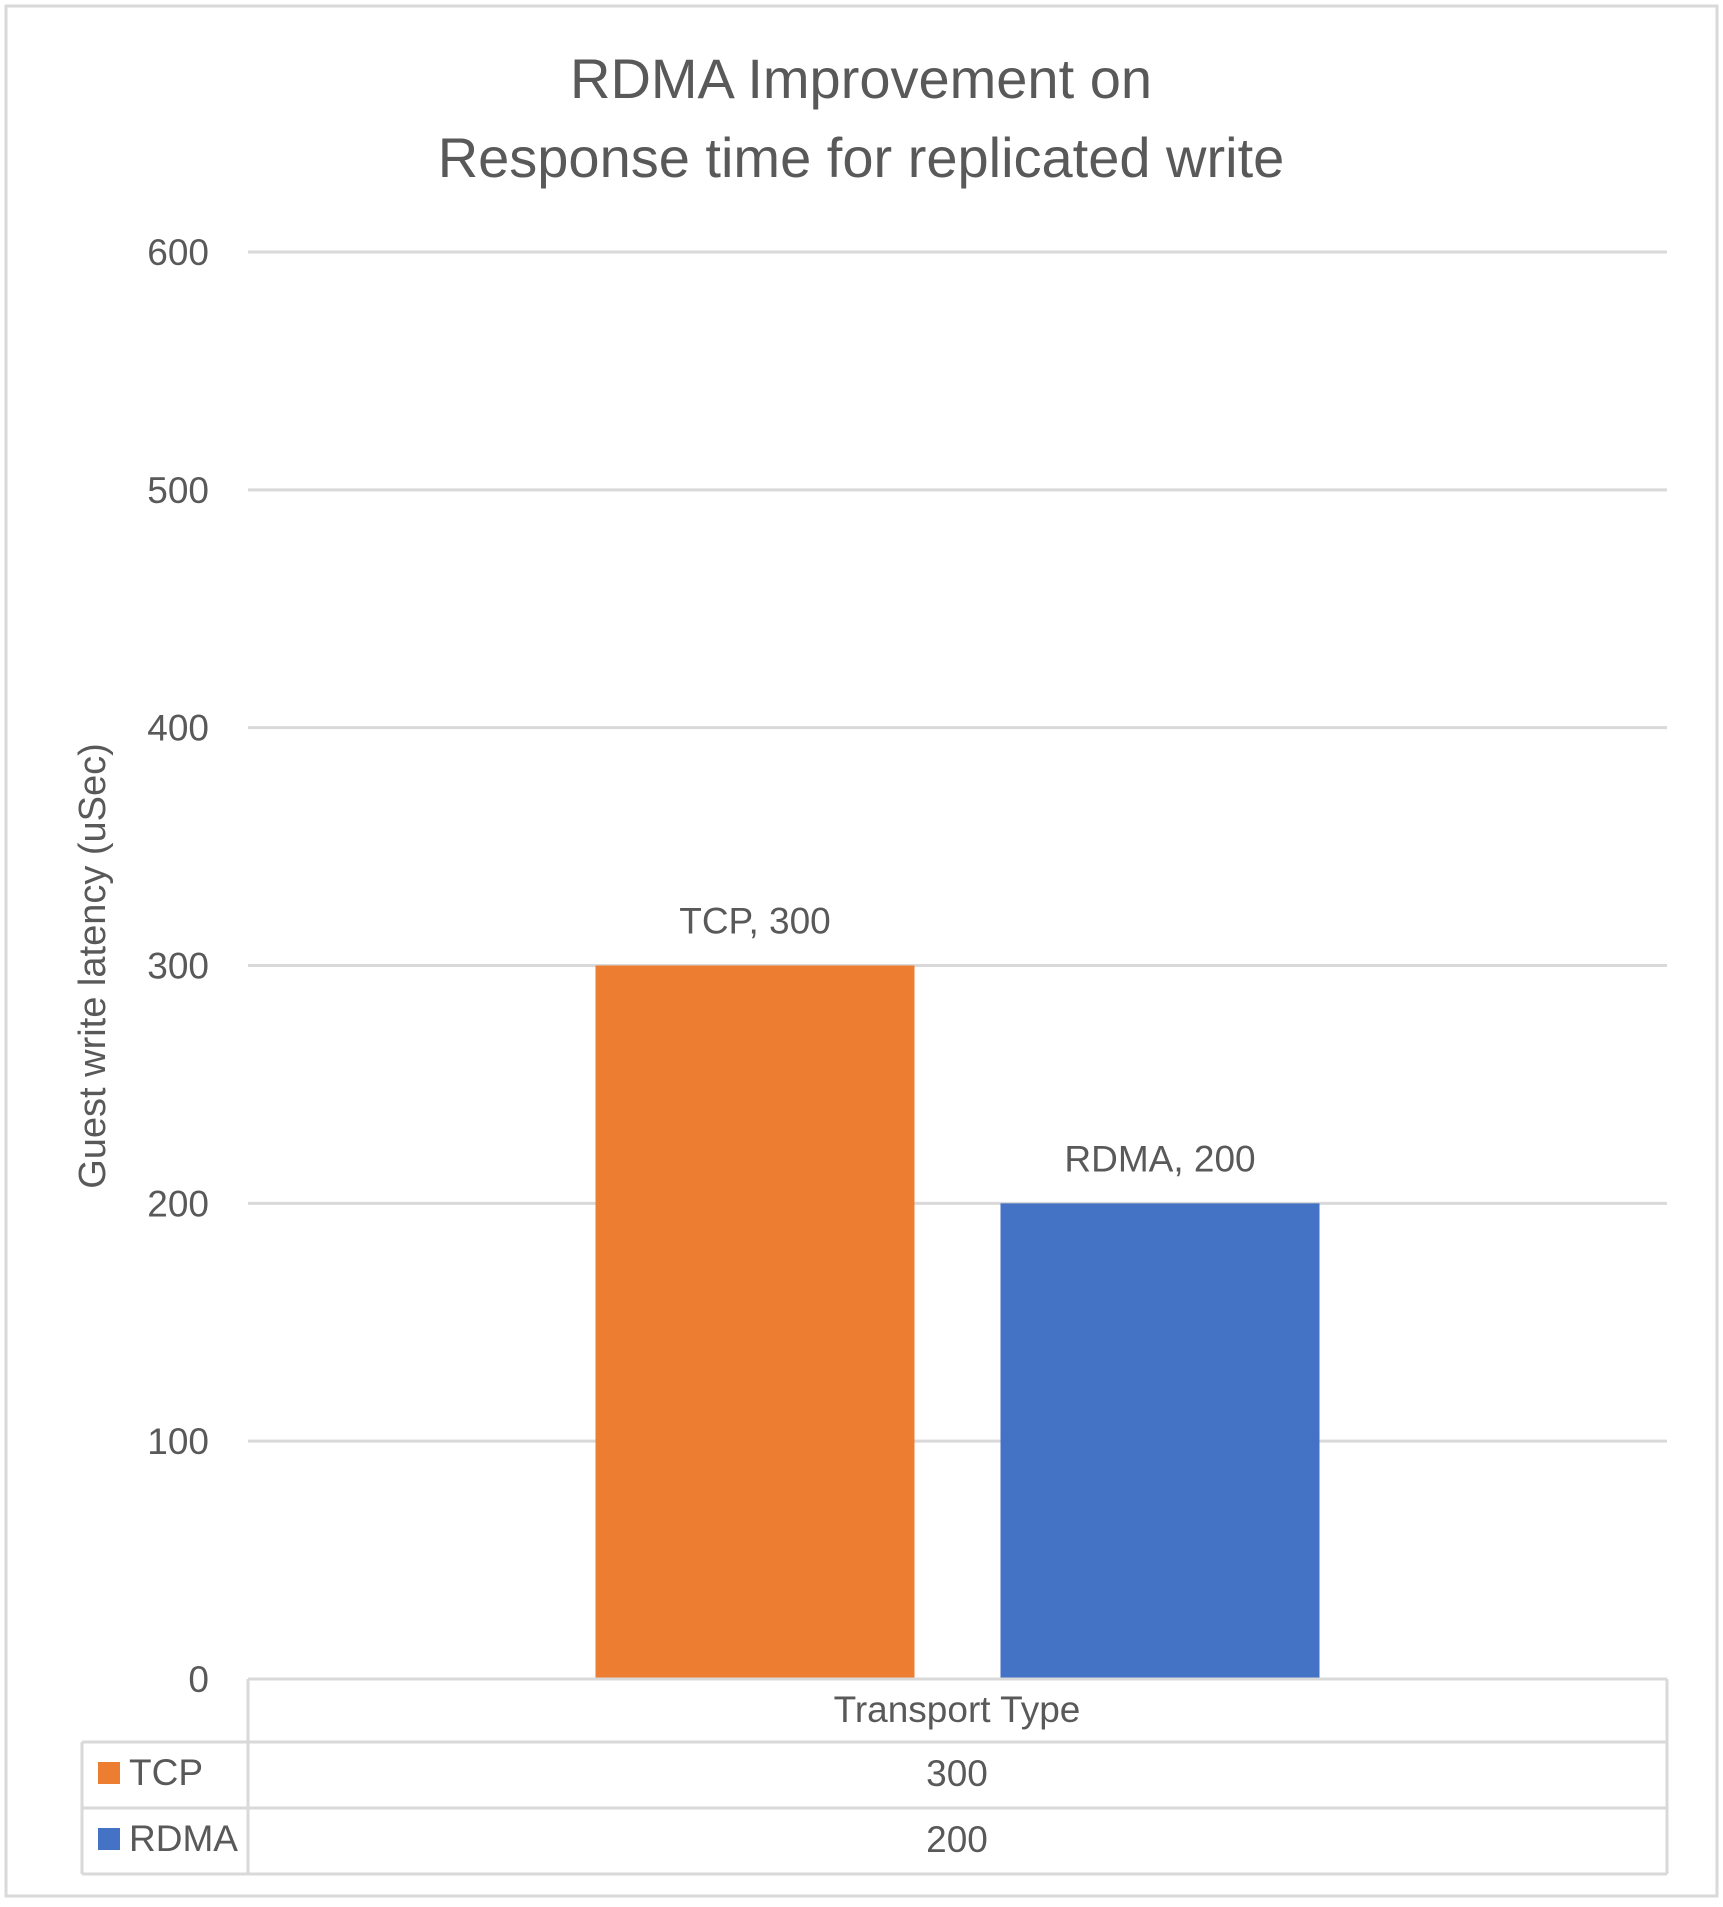 The image size is (1723, 1907). Describe the element at coordinates (178, 490) in the screenshot. I see `y-tick-label: 500` at that location.